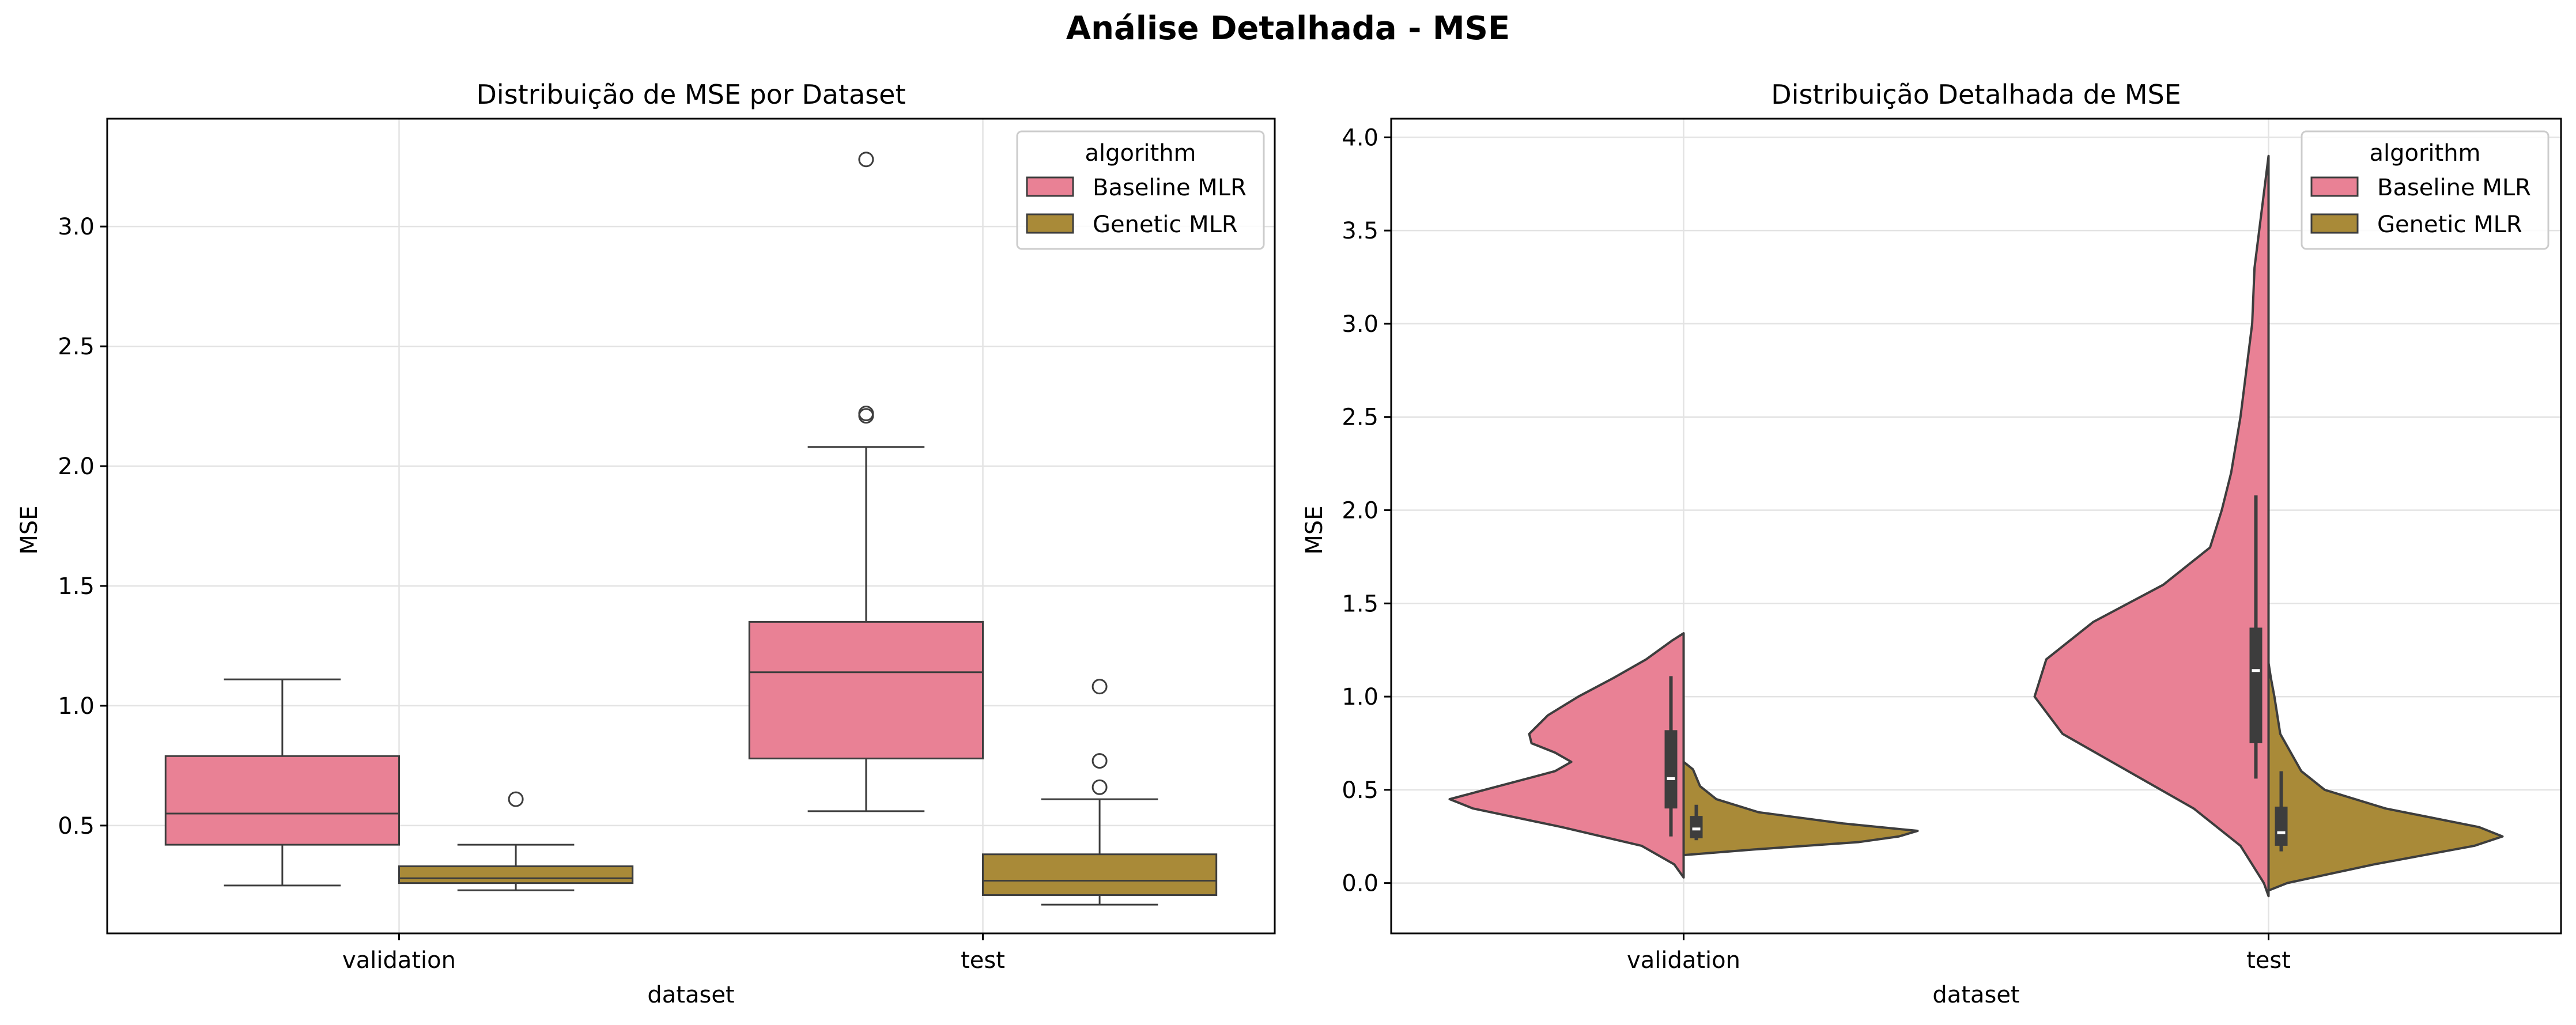 This screenshot has width=2576, height=1025. What do you see at coordinates (690, 995) in the screenshot?
I see `boxplot-xlabel: dataset` at bounding box center [690, 995].